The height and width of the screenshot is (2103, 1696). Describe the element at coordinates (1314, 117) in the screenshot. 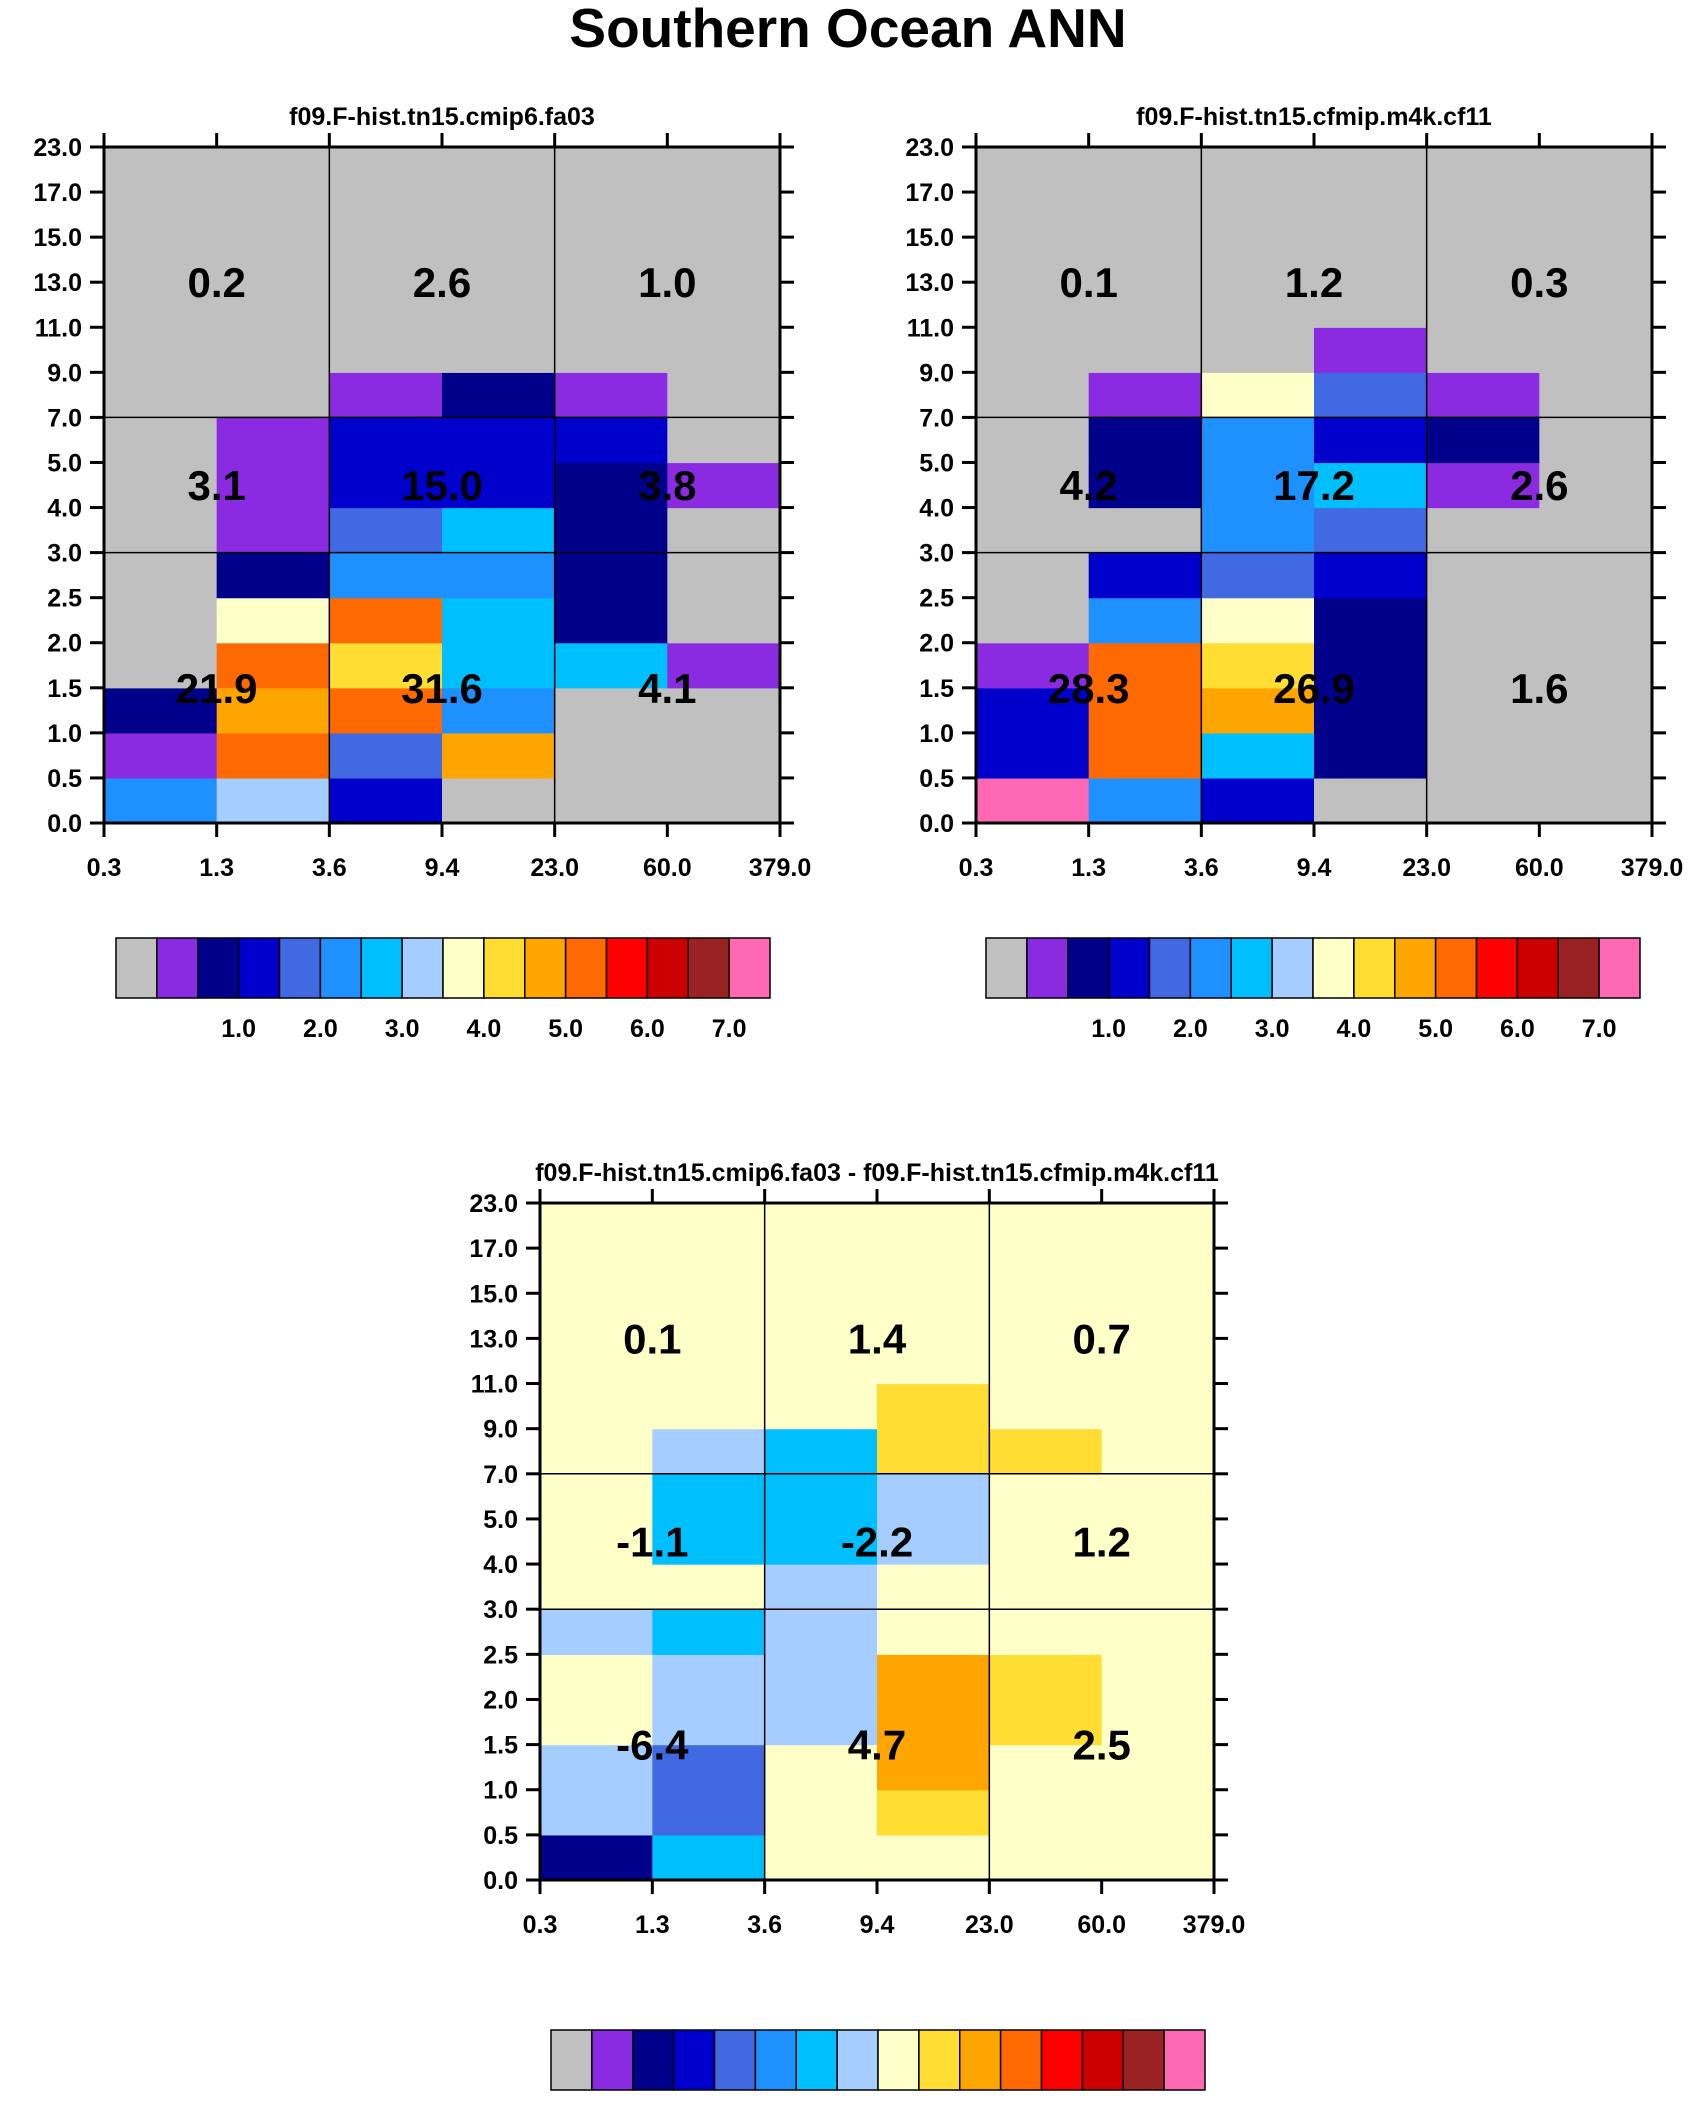

I see `panel-title: f09.F-hist.tn15.cfmip.m4k.cf11` at that location.